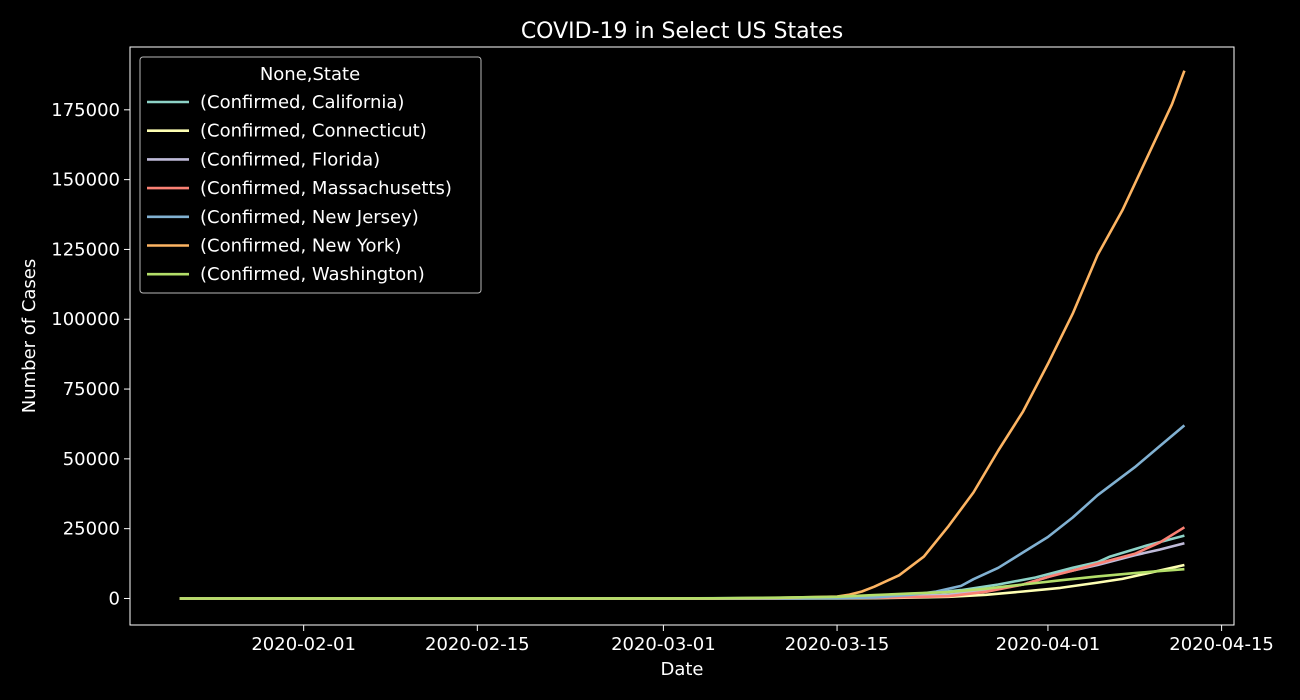  I want to click on x-tick-label: 2020-04-15, so click(1221, 644).